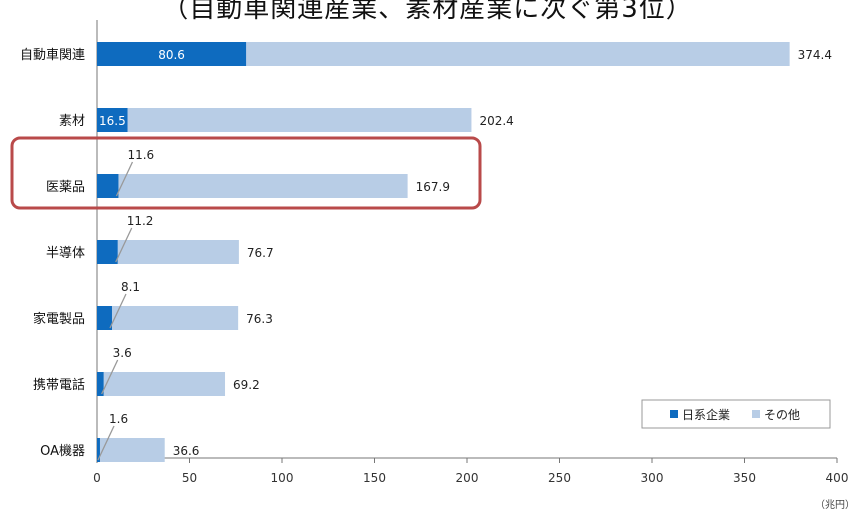 The height and width of the screenshot is (514, 855). What do you see at coordinates (835, 505) in the screenshot?
I see `x-axis-unit: （兆円）` at bounding box center [835, 505].